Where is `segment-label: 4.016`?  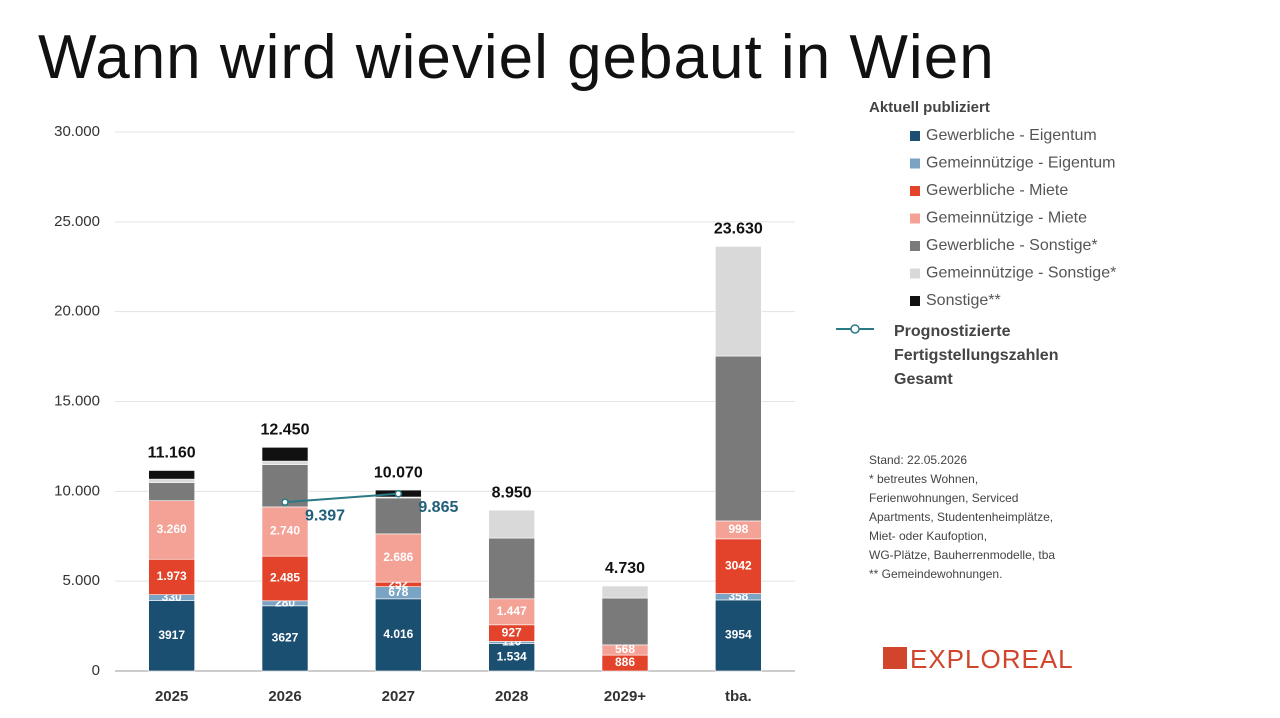
segment-label: 4.016 is located at coordinates (398, 634).